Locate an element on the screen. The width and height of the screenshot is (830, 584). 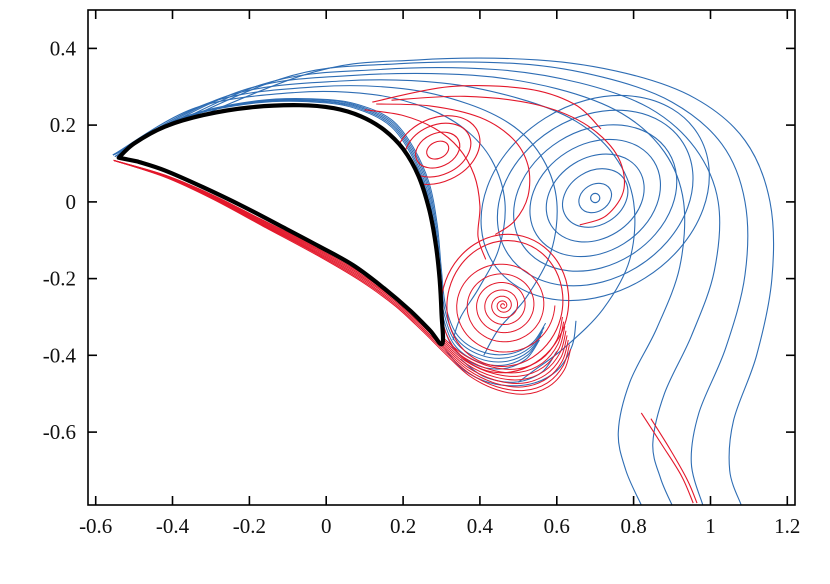
x-tick-label: -0.4 is located at coordinates (173, 526).